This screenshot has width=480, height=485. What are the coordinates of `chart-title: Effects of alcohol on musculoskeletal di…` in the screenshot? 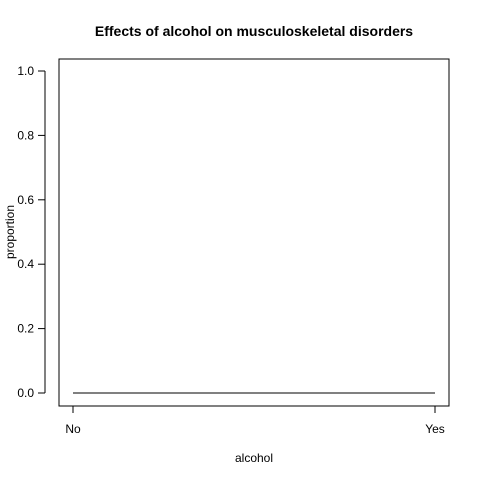 It's located at (254, 31).